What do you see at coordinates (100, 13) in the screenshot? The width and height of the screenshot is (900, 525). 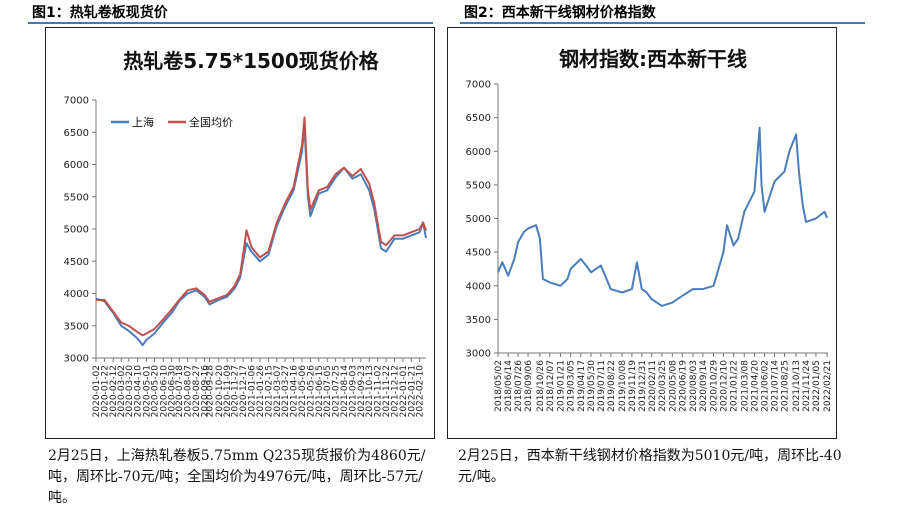 I see `figure-1-label: 图1：热轧卷板现货价` at bounding box center [100, 13].